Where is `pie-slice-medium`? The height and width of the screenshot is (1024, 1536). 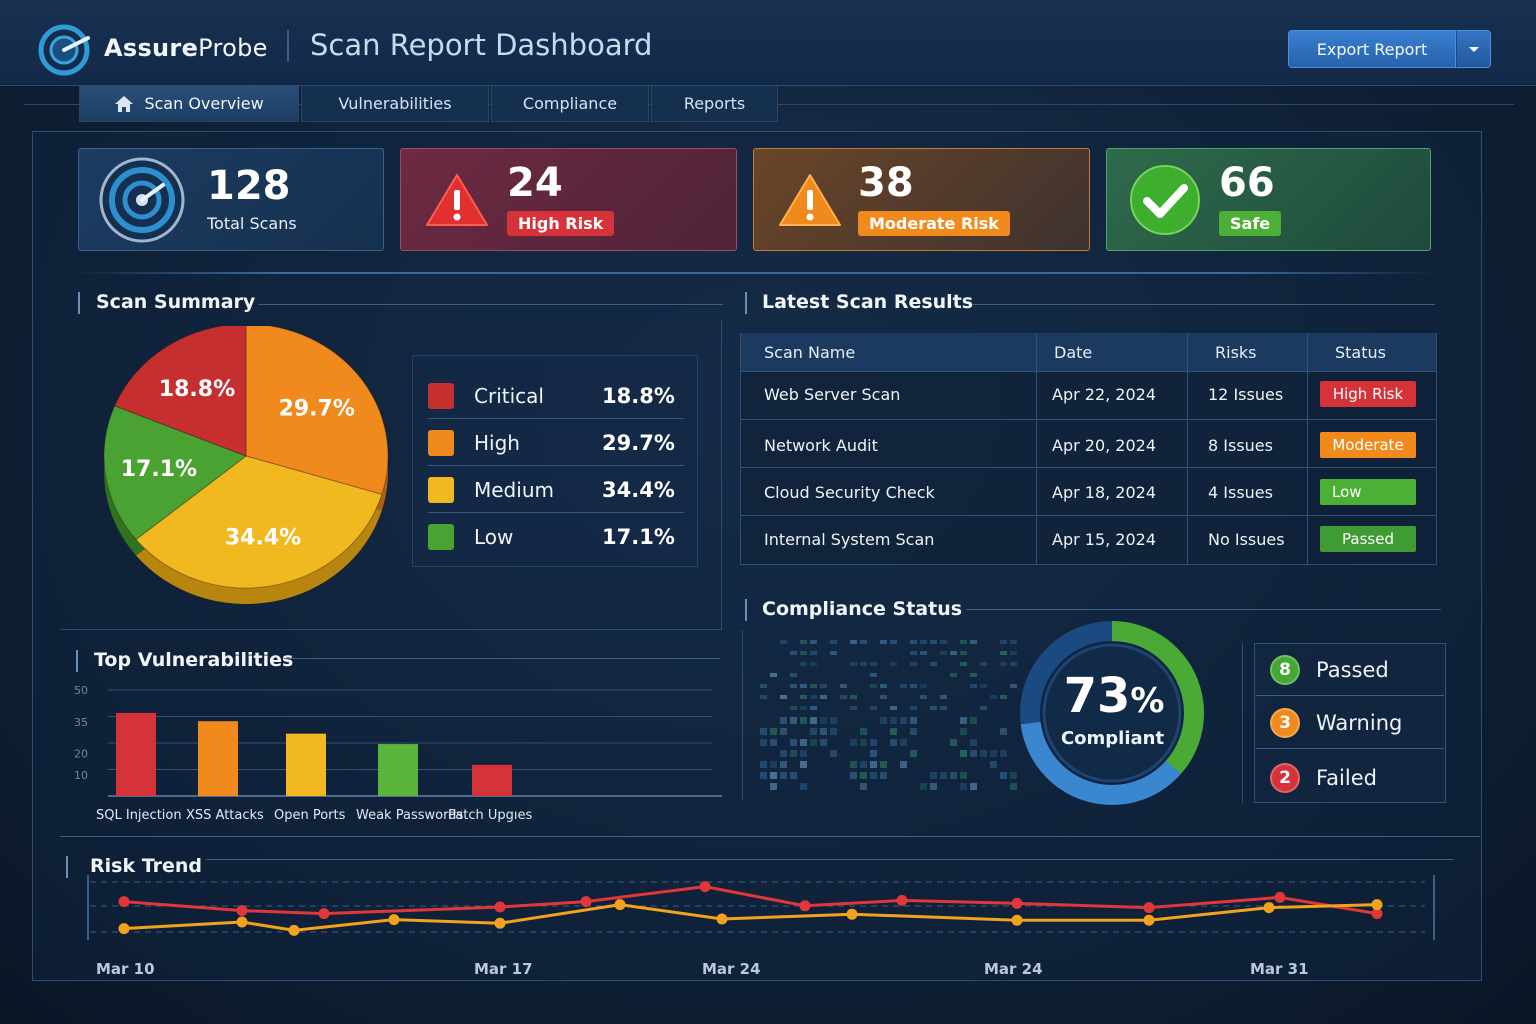 pie-slice-medium is located at coordinates (259, 522).